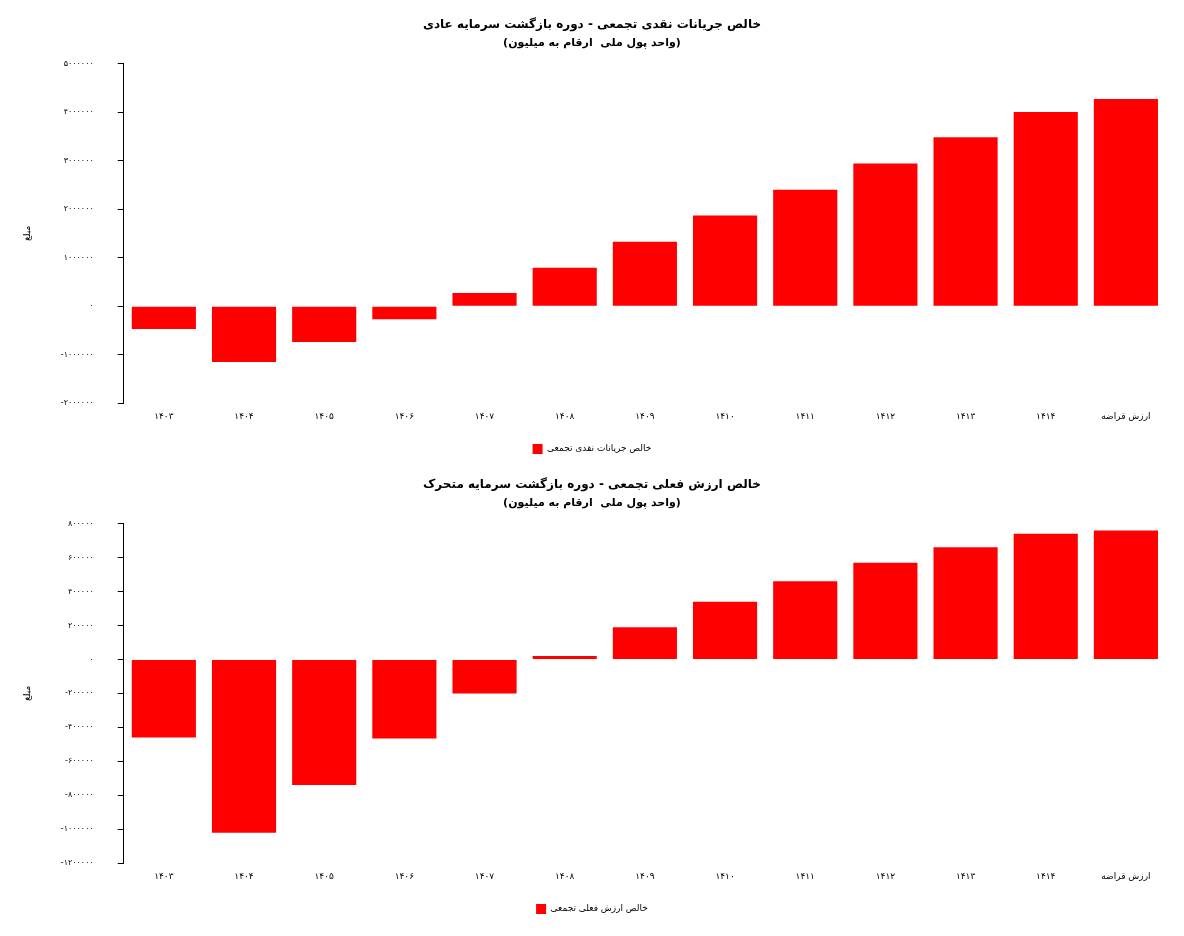 This screenshot has width=1184, height=936. Describe the element at coordinates (78, 112) in the screenshot. I see `y-tick-label: ۴۰۰۰۰۰۰` at that location.